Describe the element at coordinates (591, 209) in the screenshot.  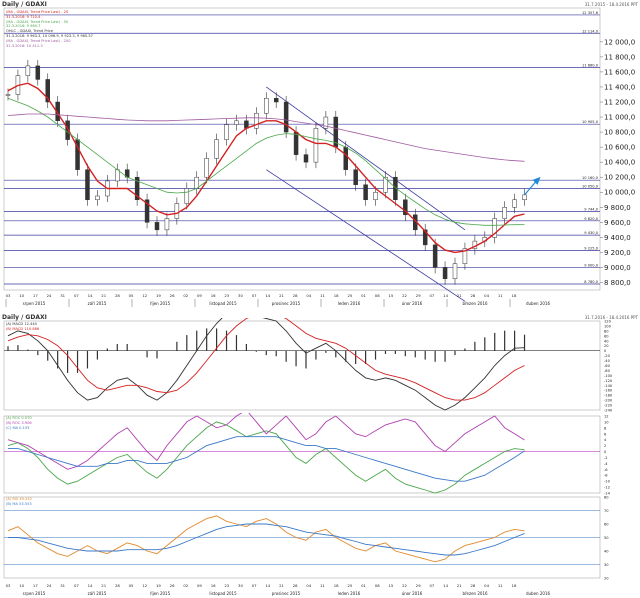
I see `level-label: 9 744,0` at that location.